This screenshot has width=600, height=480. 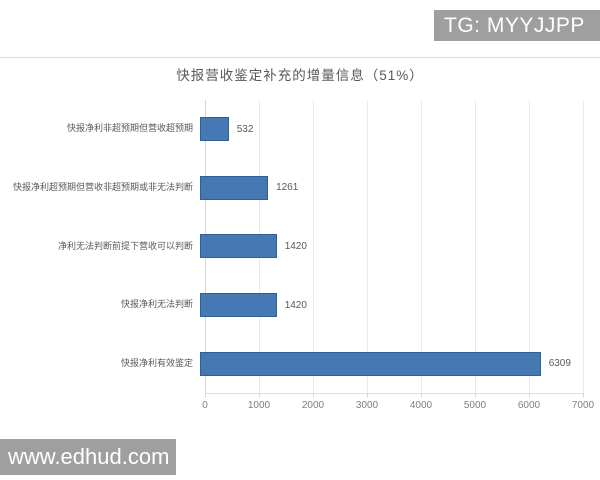 I want to click on x-tick-label: 5000, so click(x=475, y=405).